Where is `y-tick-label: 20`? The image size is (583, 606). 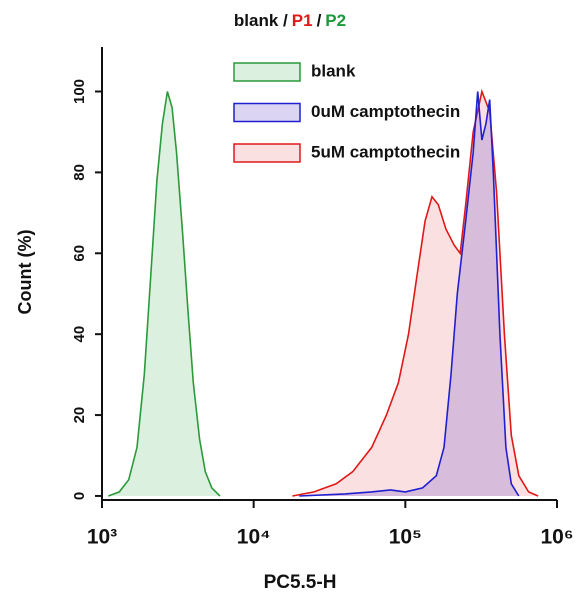
y-tick-label: 20 is located at coordinates (79, 415).